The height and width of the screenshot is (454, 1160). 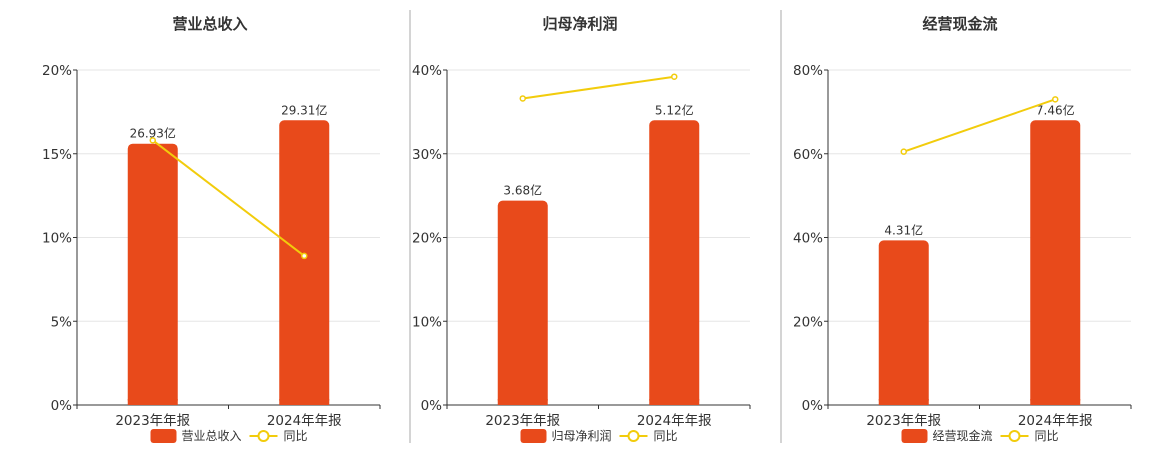 What do you see at coordinates (1014, 436) in the screenshot?
I see `chart-3-legend-line-marker` at bounding box center [1014, 436].